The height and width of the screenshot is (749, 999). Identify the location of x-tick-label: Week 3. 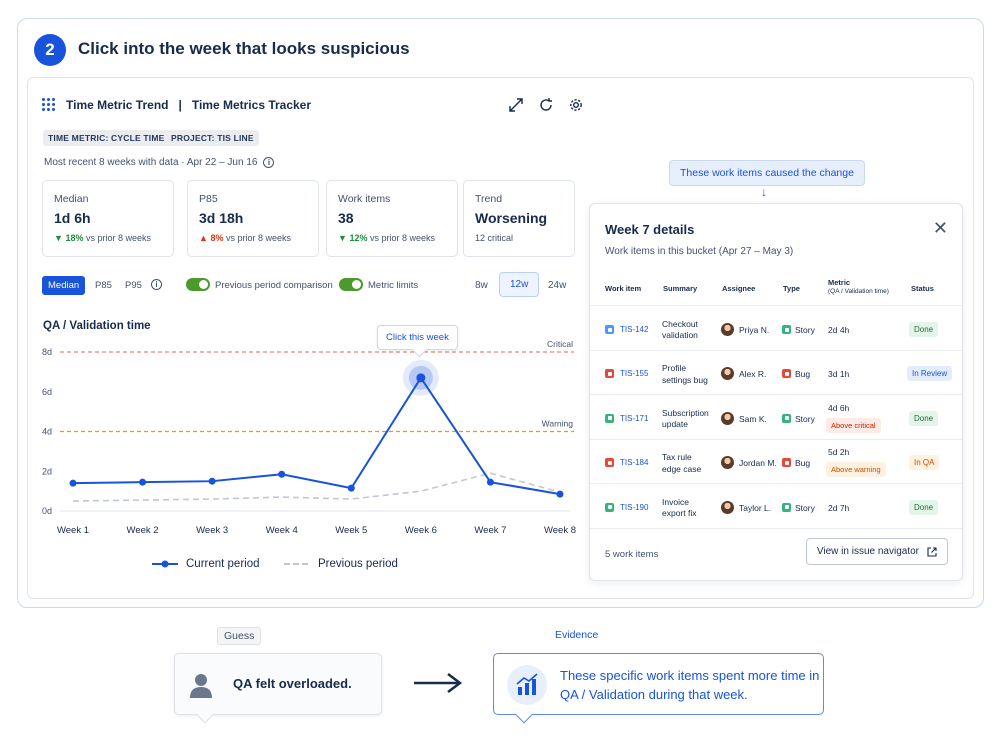
(212, 530).